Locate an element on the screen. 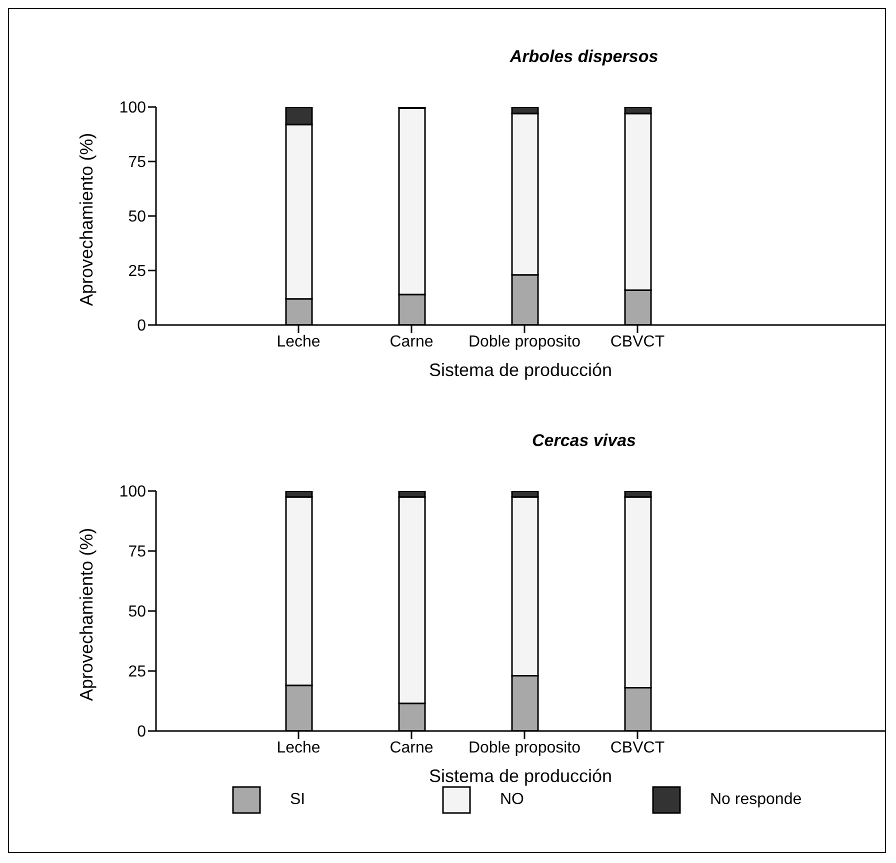 The image size is (896, 863). chart-title: Cercas vivas is located at coordinates (584, 441).